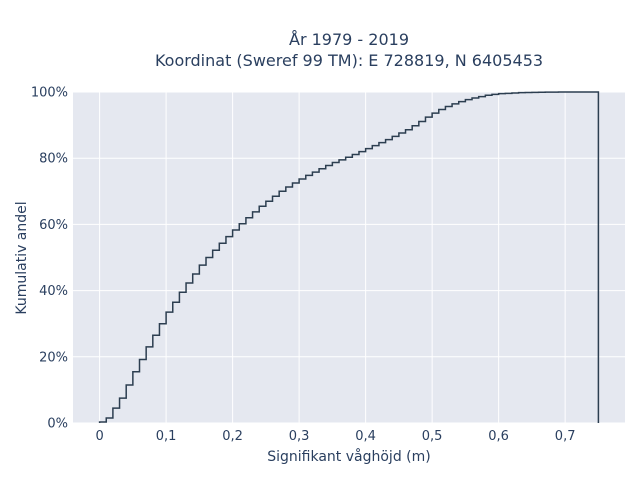 This screenshot has width=640, height=480. I want to click on y-tick-label: 60%, so click(53, 225).